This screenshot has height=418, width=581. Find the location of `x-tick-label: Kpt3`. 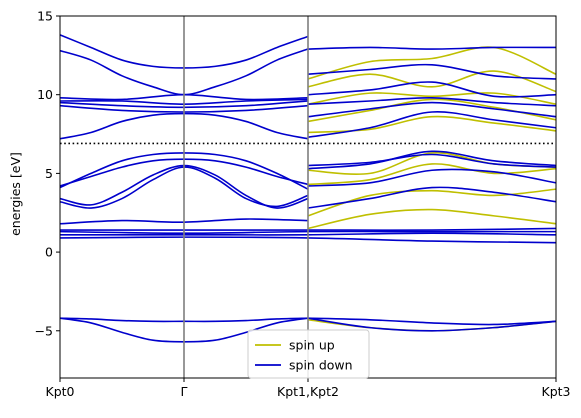

x-tick-label: Kpt3 is located at coordinates (556, 391).